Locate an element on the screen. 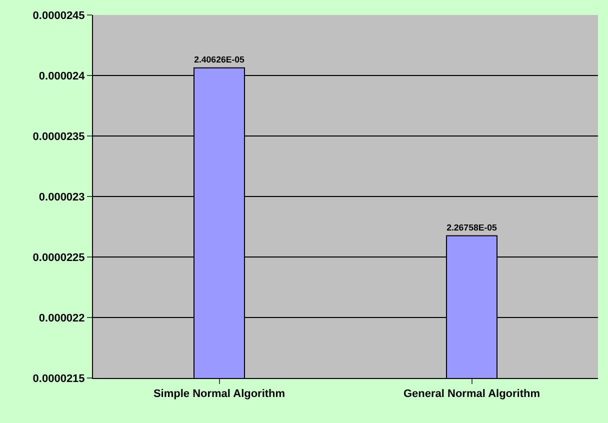  y-tick-label: 0.0000225 is located at coordinates (58, 258).